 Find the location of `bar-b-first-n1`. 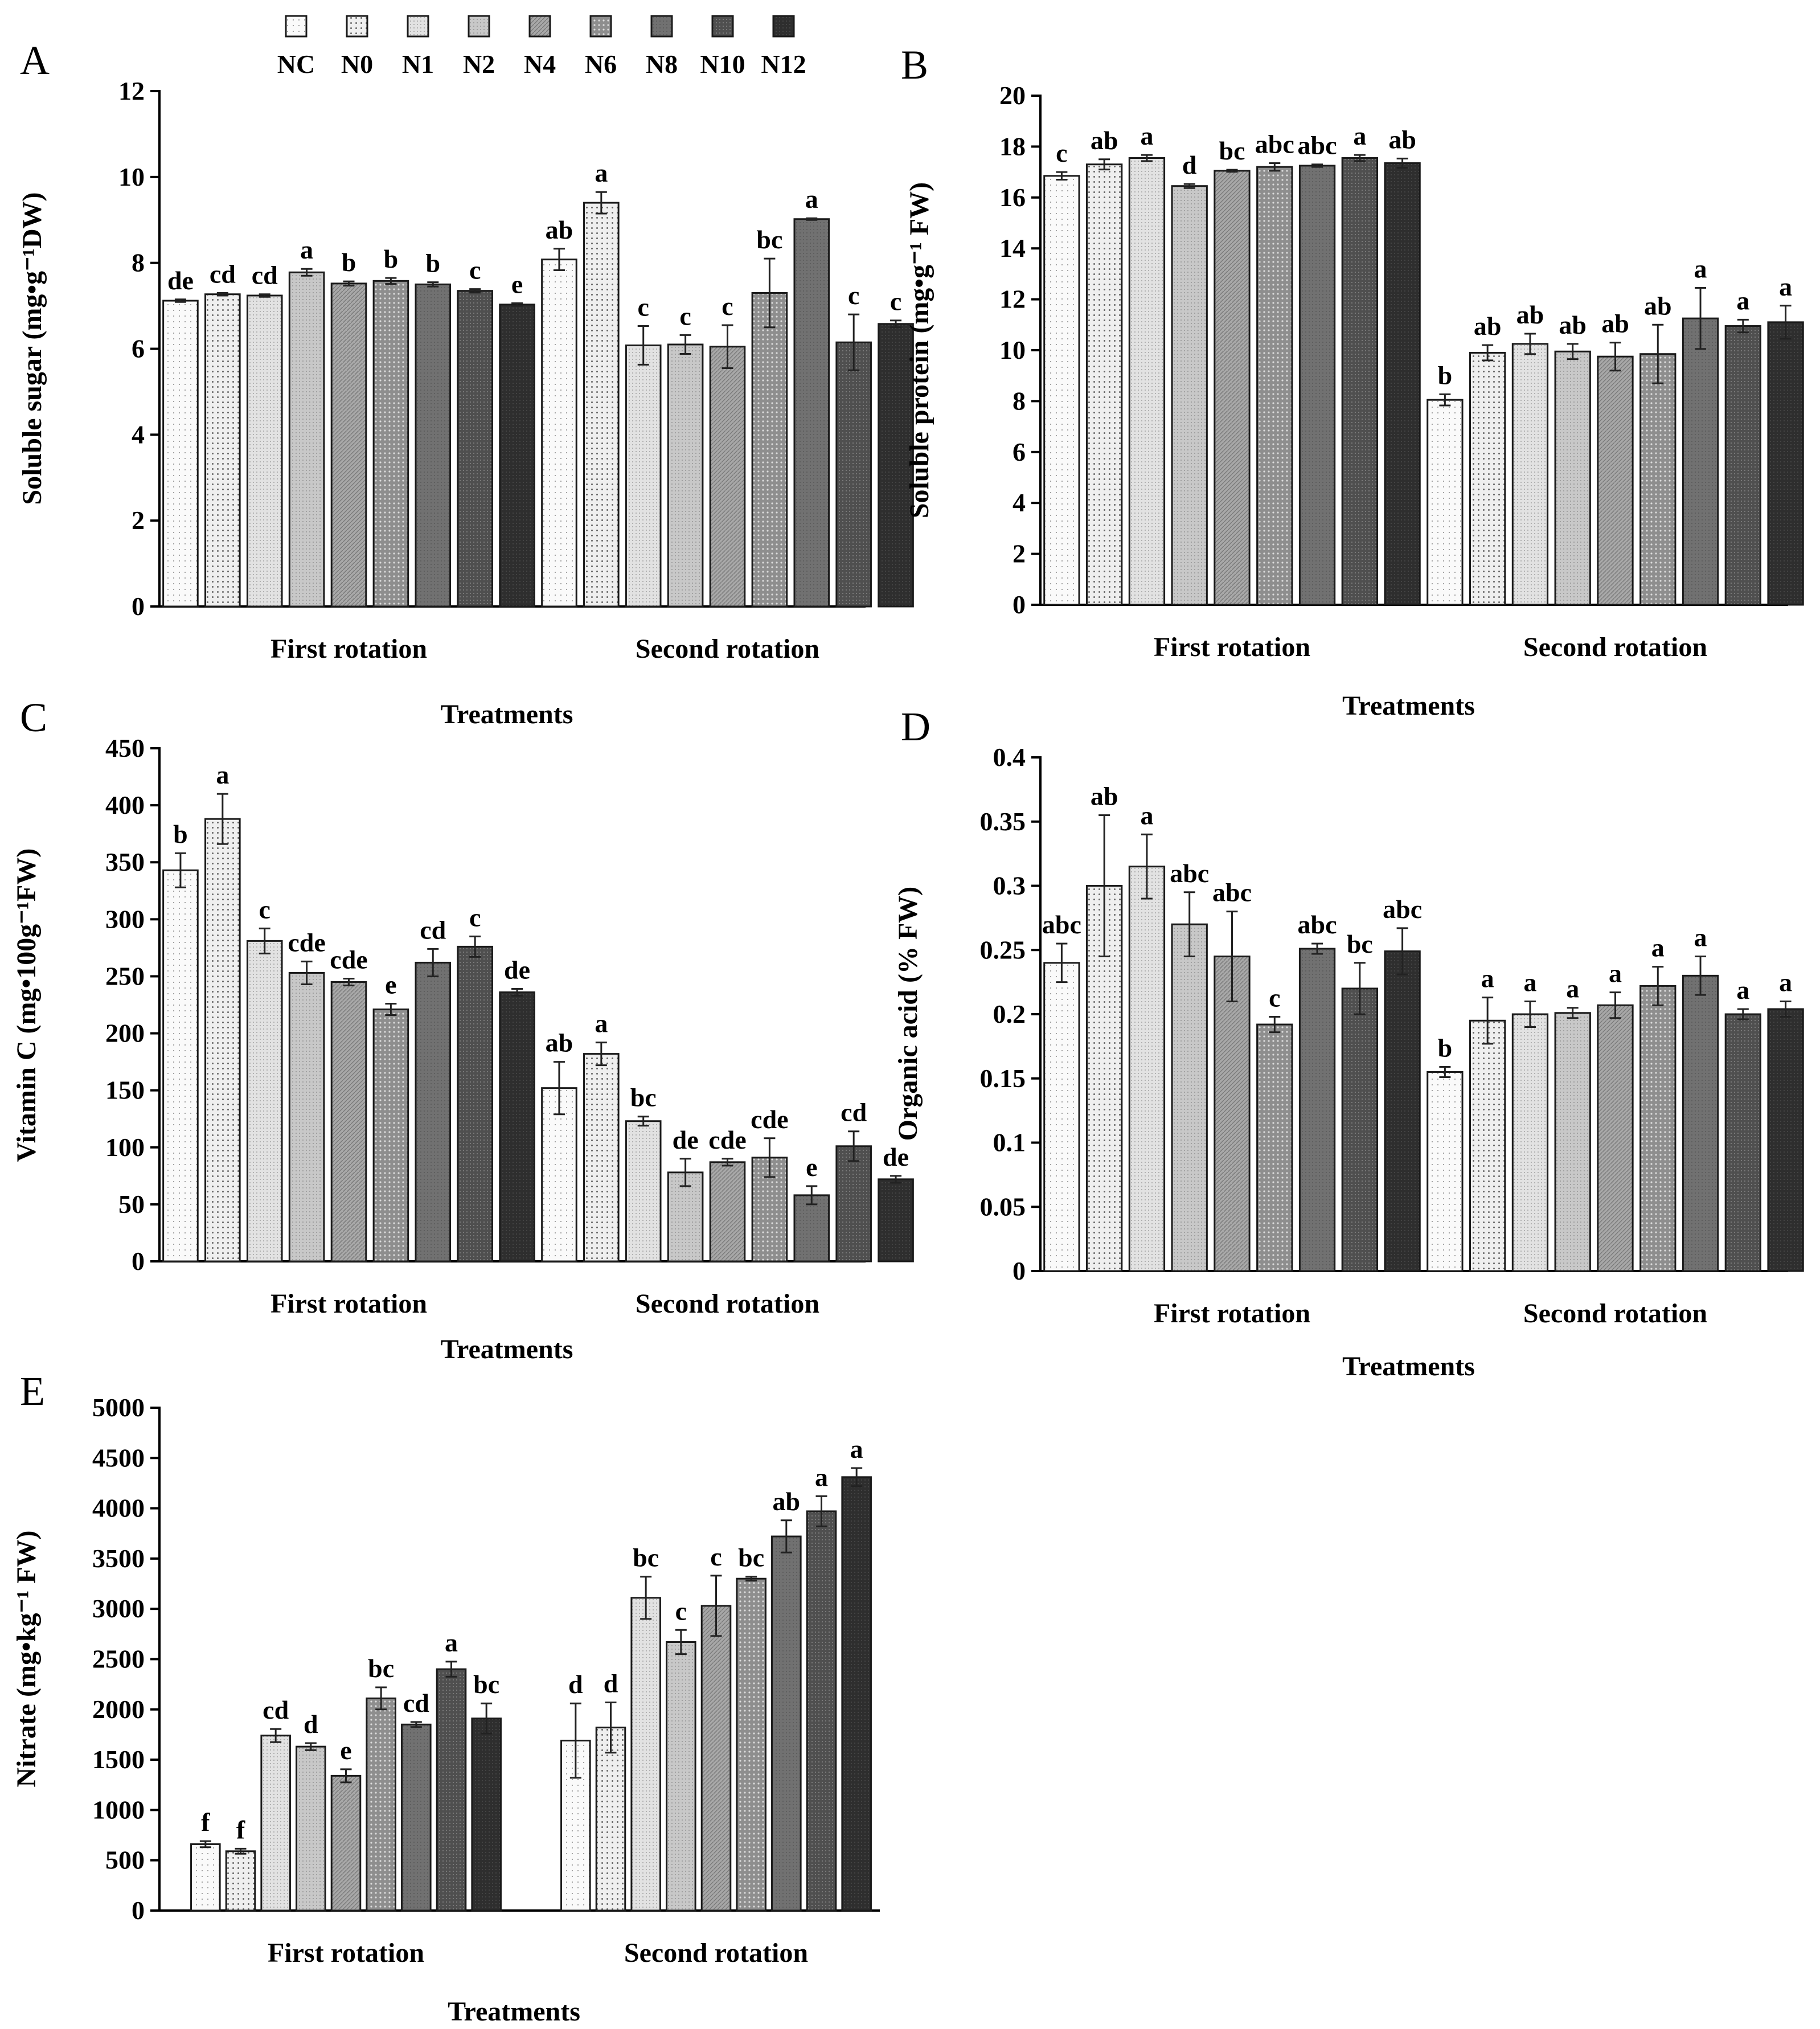

bar-b-first-n1 is located at coordinates (1147, 381).